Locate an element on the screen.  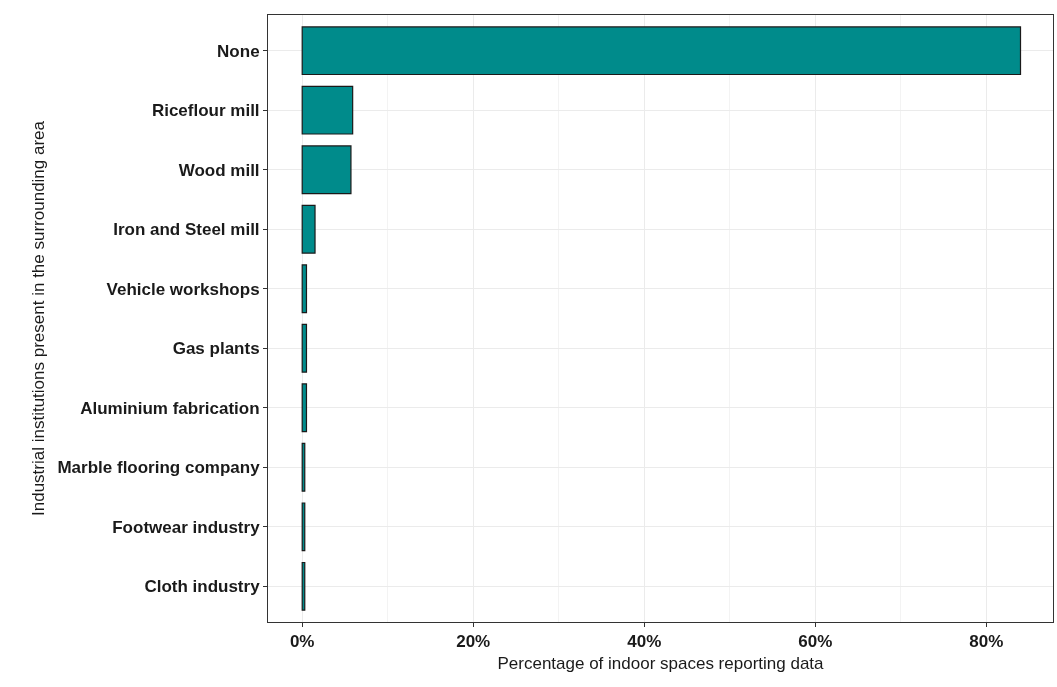
y-tick-label: Footwear industry is located at coordinates (186, 527).